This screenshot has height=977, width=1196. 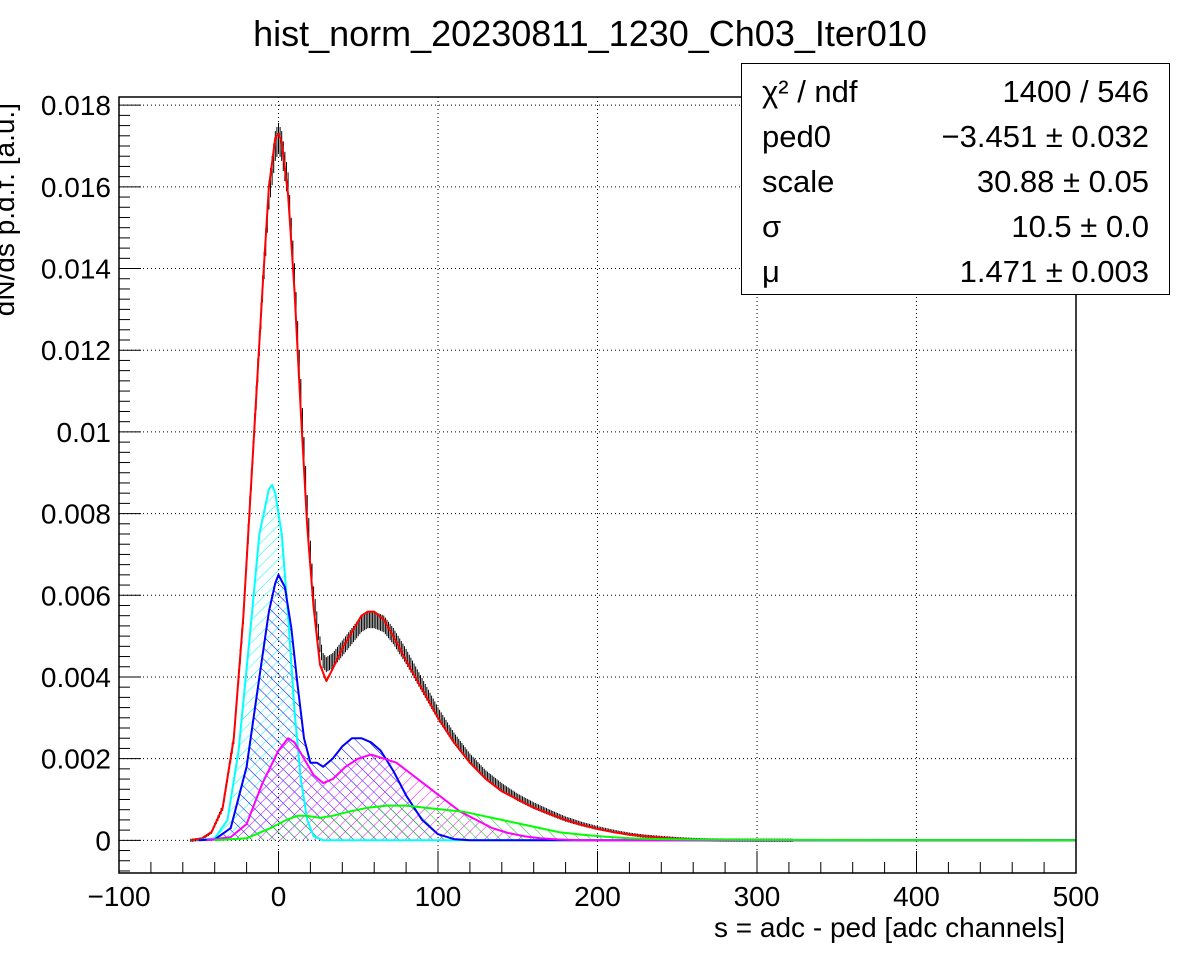 I want to click on x-tick-label: 300, so click(x=757, y=896).